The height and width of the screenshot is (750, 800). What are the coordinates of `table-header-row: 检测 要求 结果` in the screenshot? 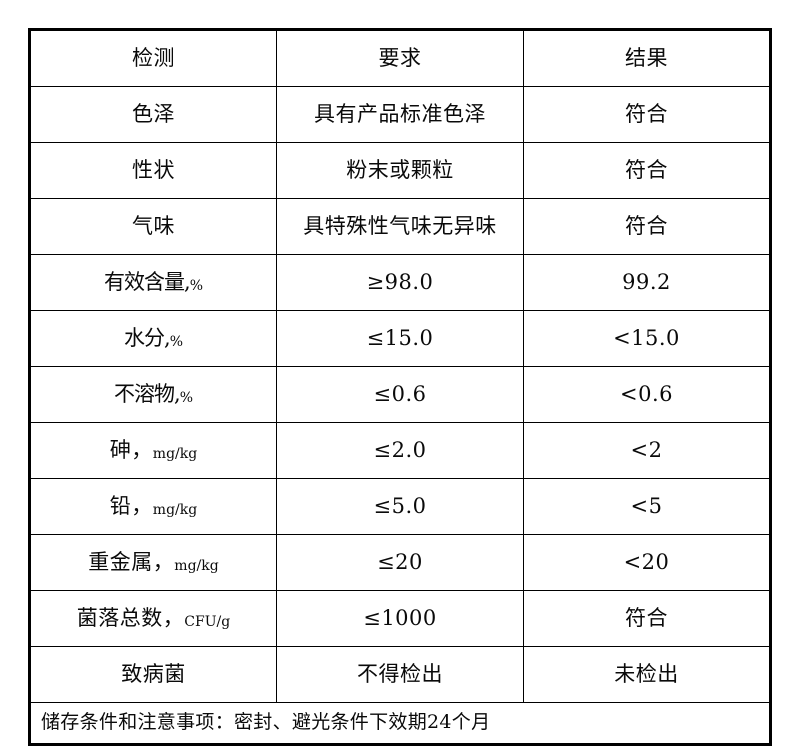 It's located at (400, 58).